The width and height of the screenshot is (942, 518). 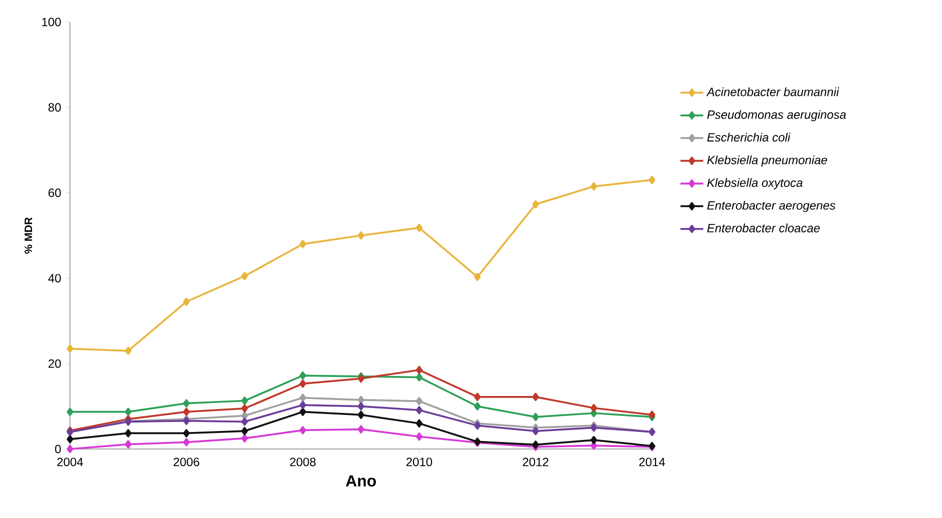 What do you see at coordinates (303, 462) in the screenshot?
I see `x-tick-label: 2008` at bounding box center [303, 462].